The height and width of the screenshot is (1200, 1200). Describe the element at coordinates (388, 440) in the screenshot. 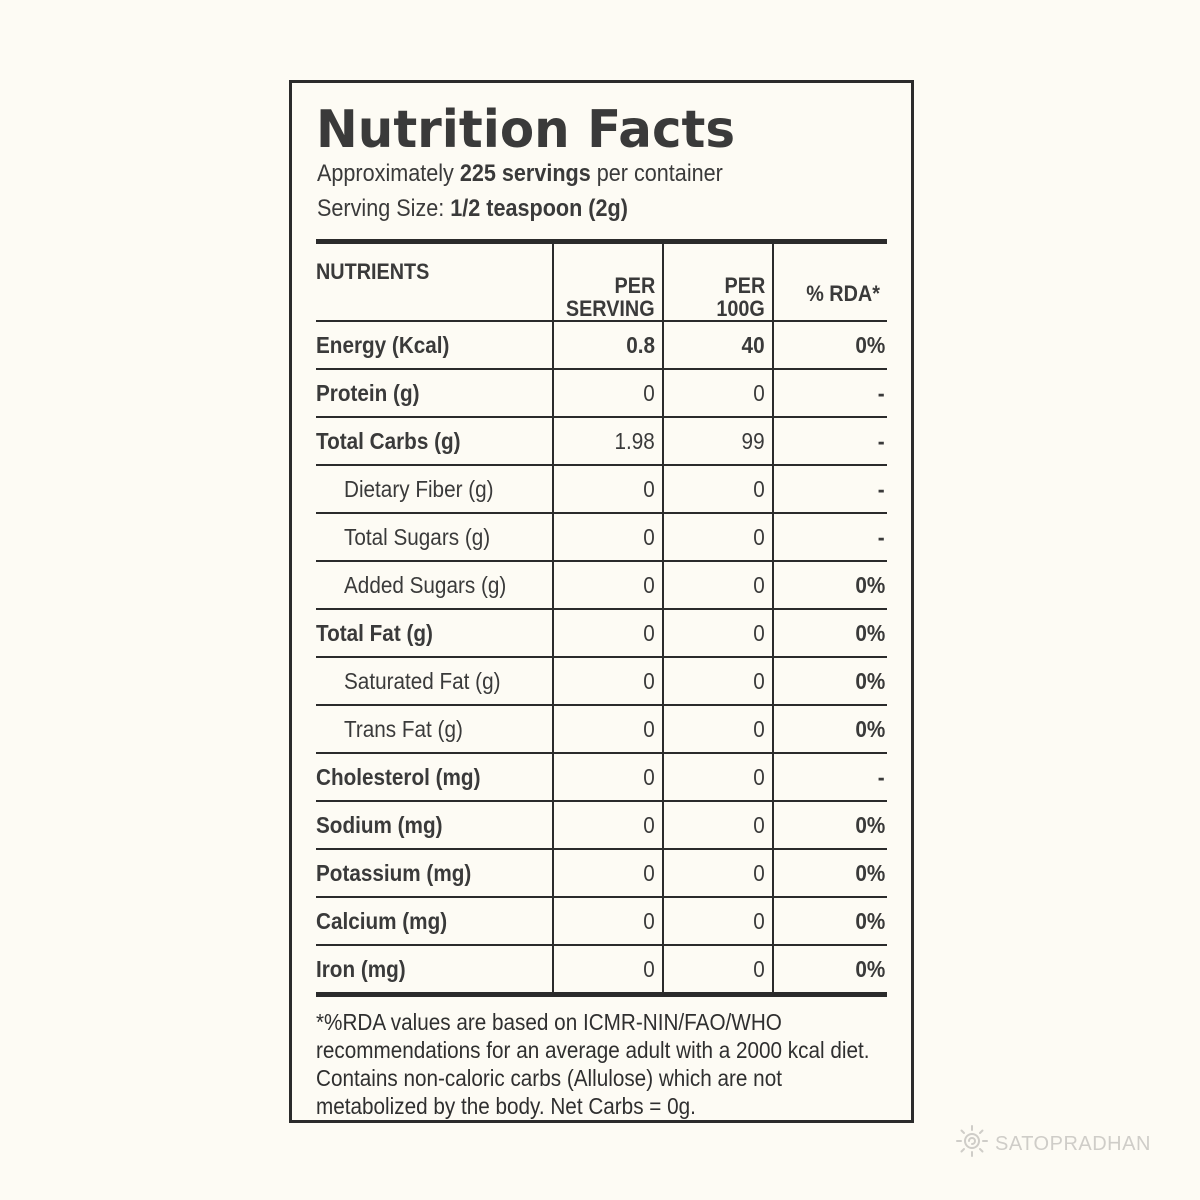

I see `nutrient-name-text: Total Carbs (g)` at that location.